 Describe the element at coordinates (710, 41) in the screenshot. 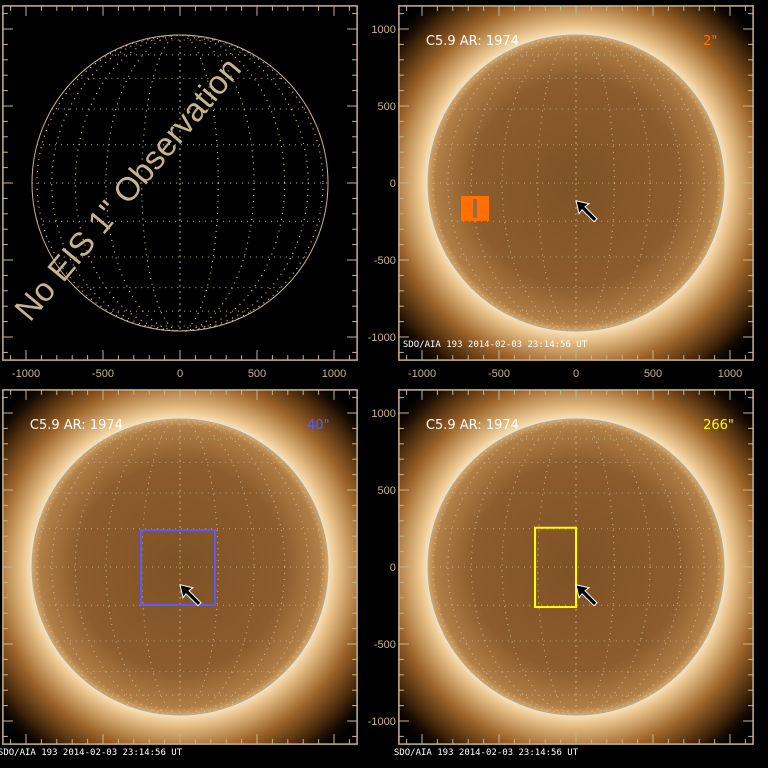

I see `fov-label: 2"` at that location.